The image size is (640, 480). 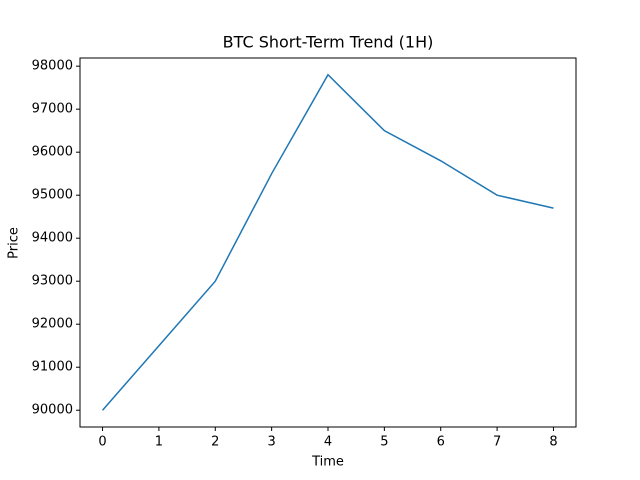 What do you see at coordinates (52, 281) in the screenshot?
I see `y-tick-label: 93000` at bounding box center [52, 281].